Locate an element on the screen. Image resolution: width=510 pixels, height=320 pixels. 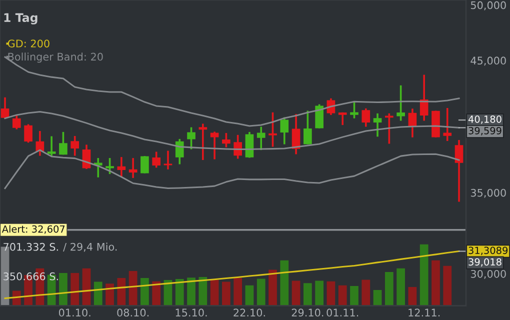
x-tick-label: 12.11. is located at coordinates (424, 312).